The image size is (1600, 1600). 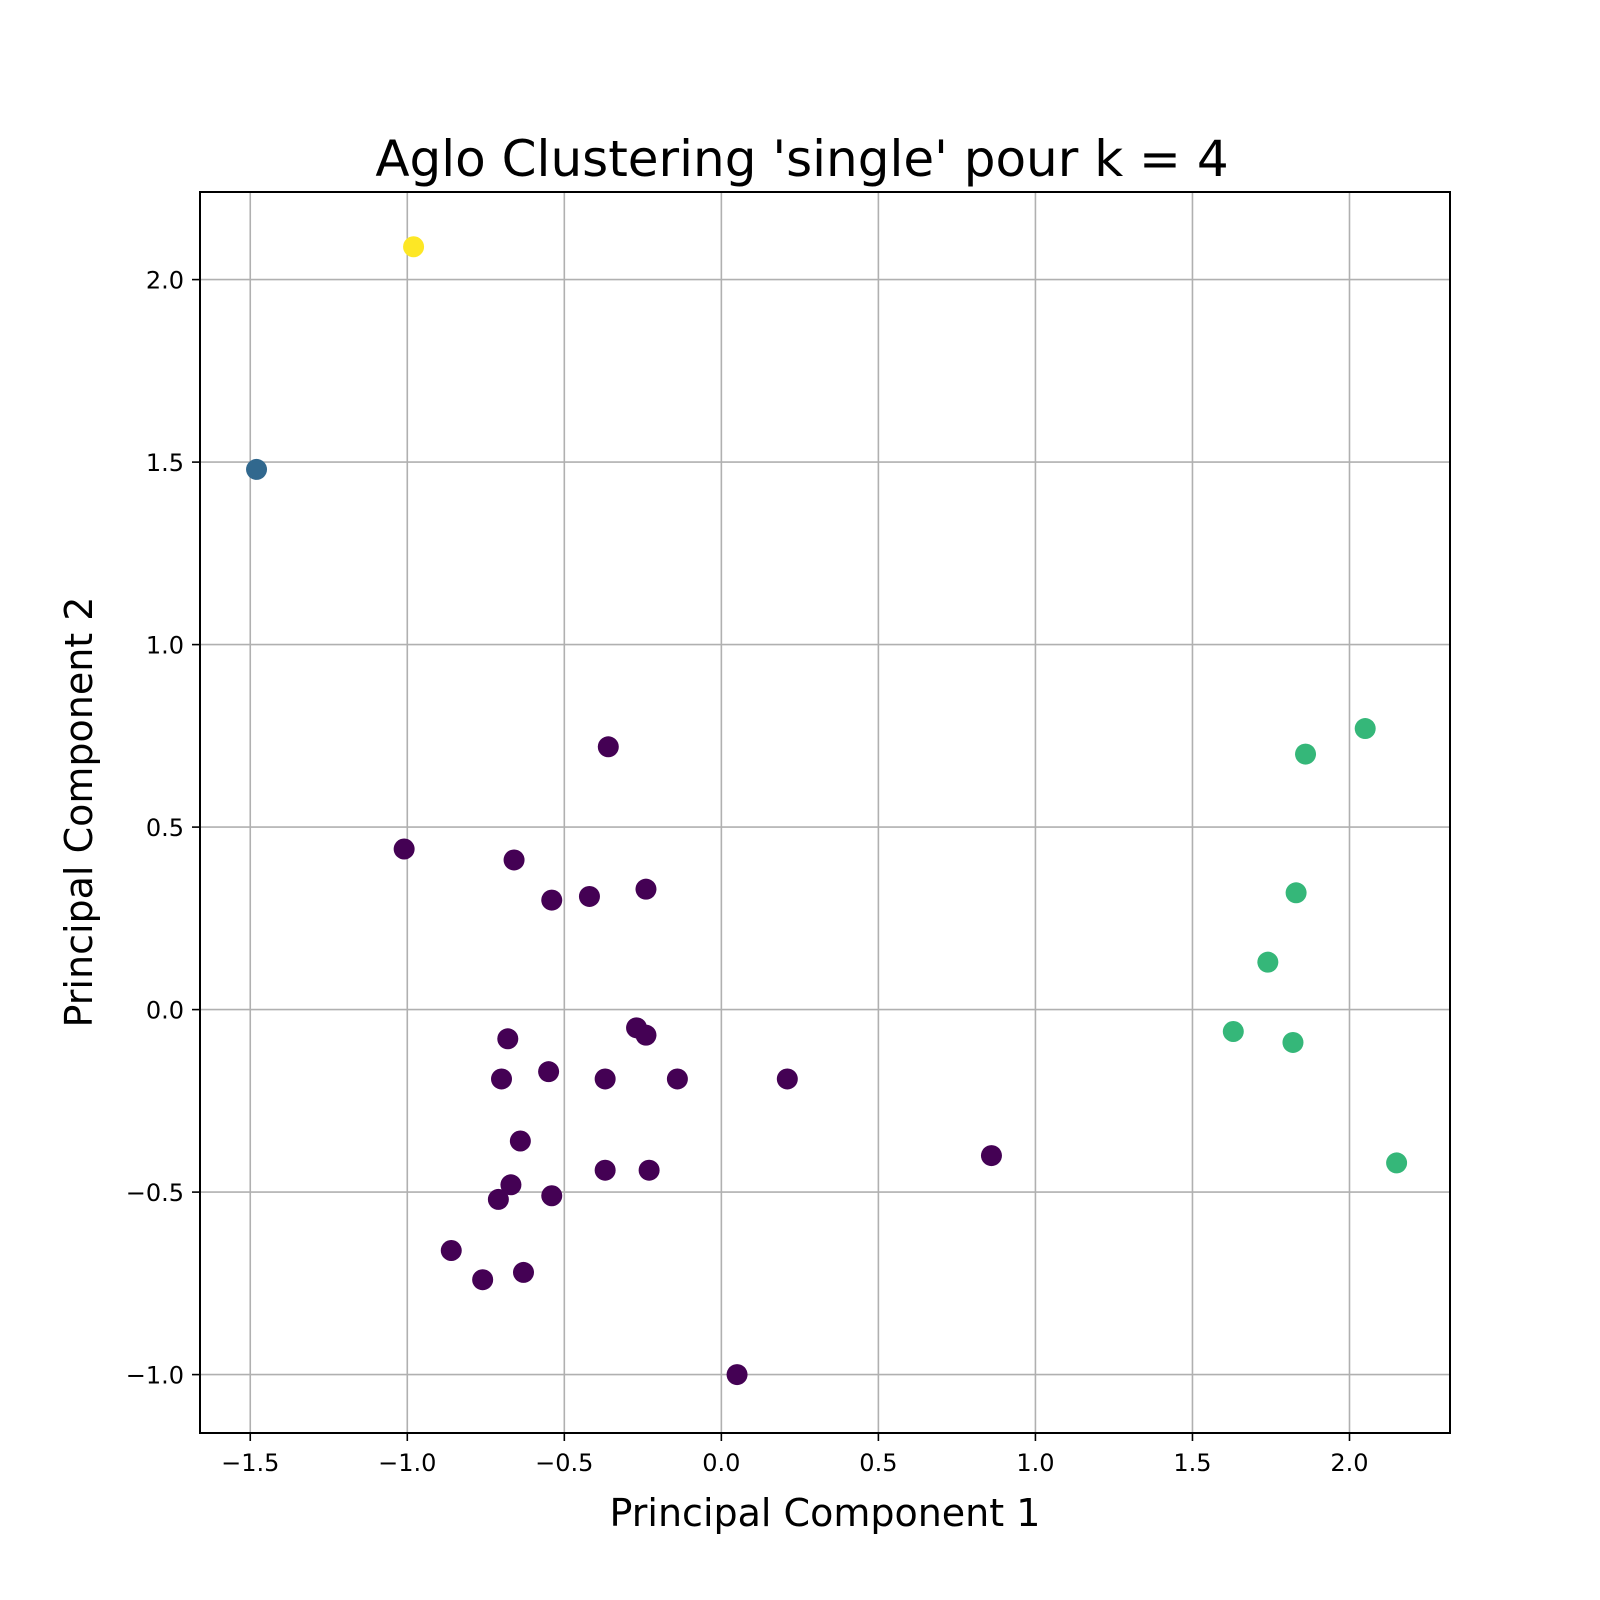 What do you see at coordinates (165, 646) in the screenshot?
I see `y-tick-label: 1.0` at bounding box center [165, 646].